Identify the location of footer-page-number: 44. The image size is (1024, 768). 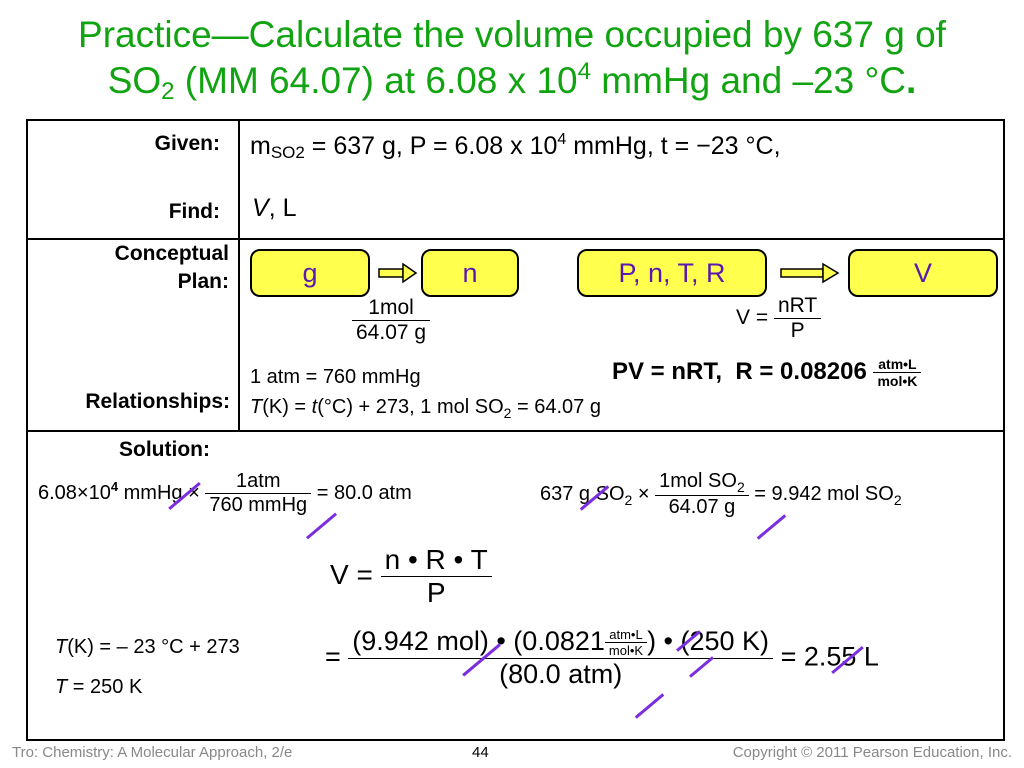
(480, 752).